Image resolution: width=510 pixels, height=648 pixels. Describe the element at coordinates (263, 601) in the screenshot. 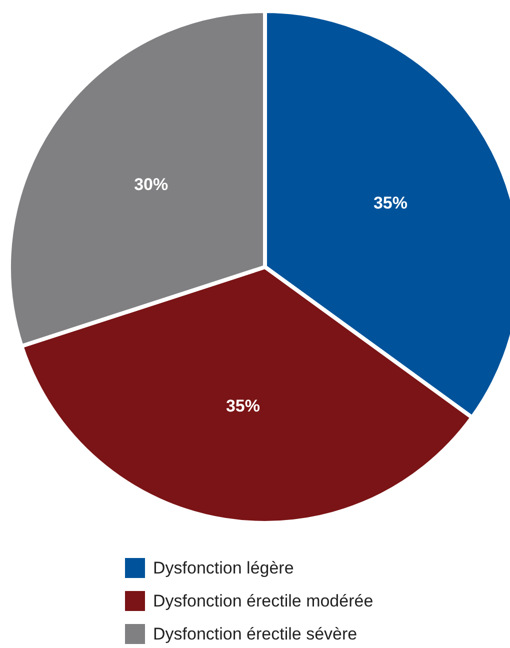

I see `legend-label: Dysfonction érectile modérée` at that location.